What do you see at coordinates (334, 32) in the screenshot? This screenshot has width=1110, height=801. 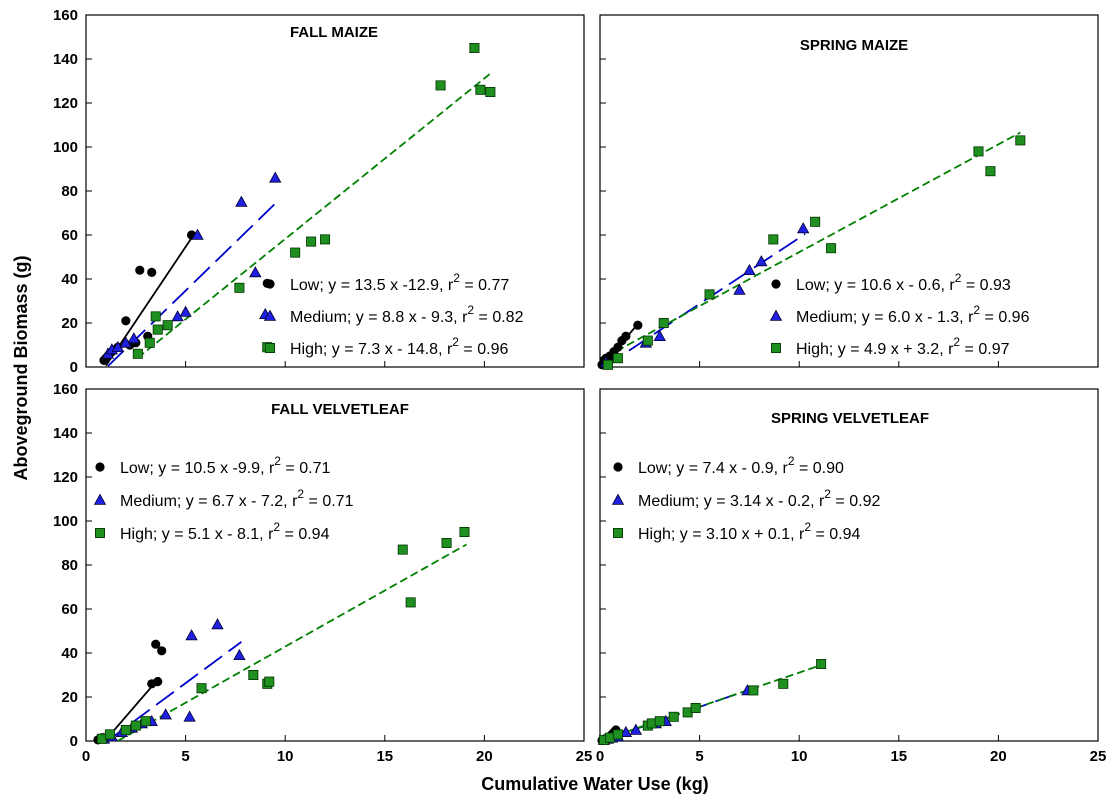 I see `panel-title: FALL MAIZE` at bounding box center [334, 32].